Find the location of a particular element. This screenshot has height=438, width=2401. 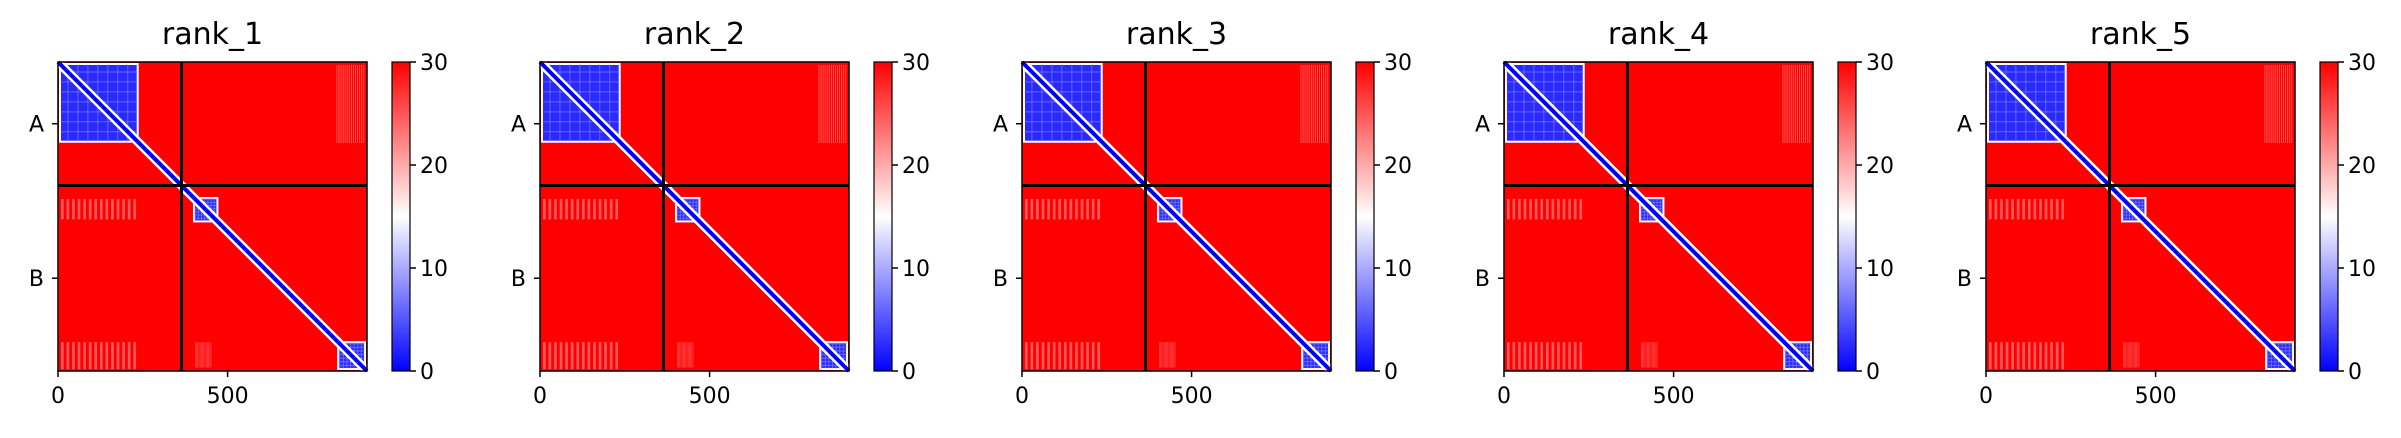

colorbar-tick-label: 10 is located at coordinates (2362, 269).